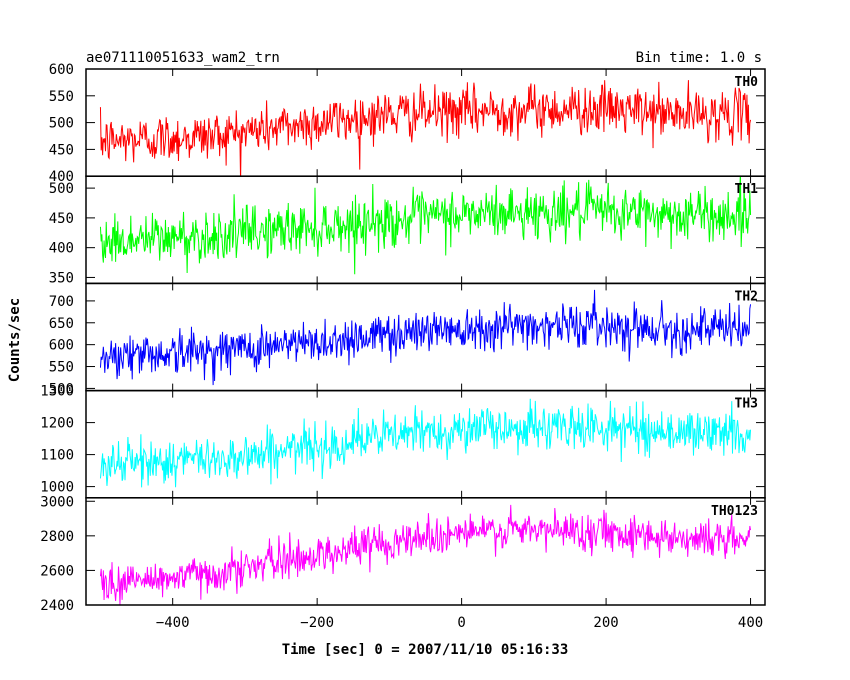 This screenshot has height=680, width=850. What do you see at coordinates (15, 340) in the screenshot?
I see `y-axis-title: Counts/sec` at bounding box center [15, 340].